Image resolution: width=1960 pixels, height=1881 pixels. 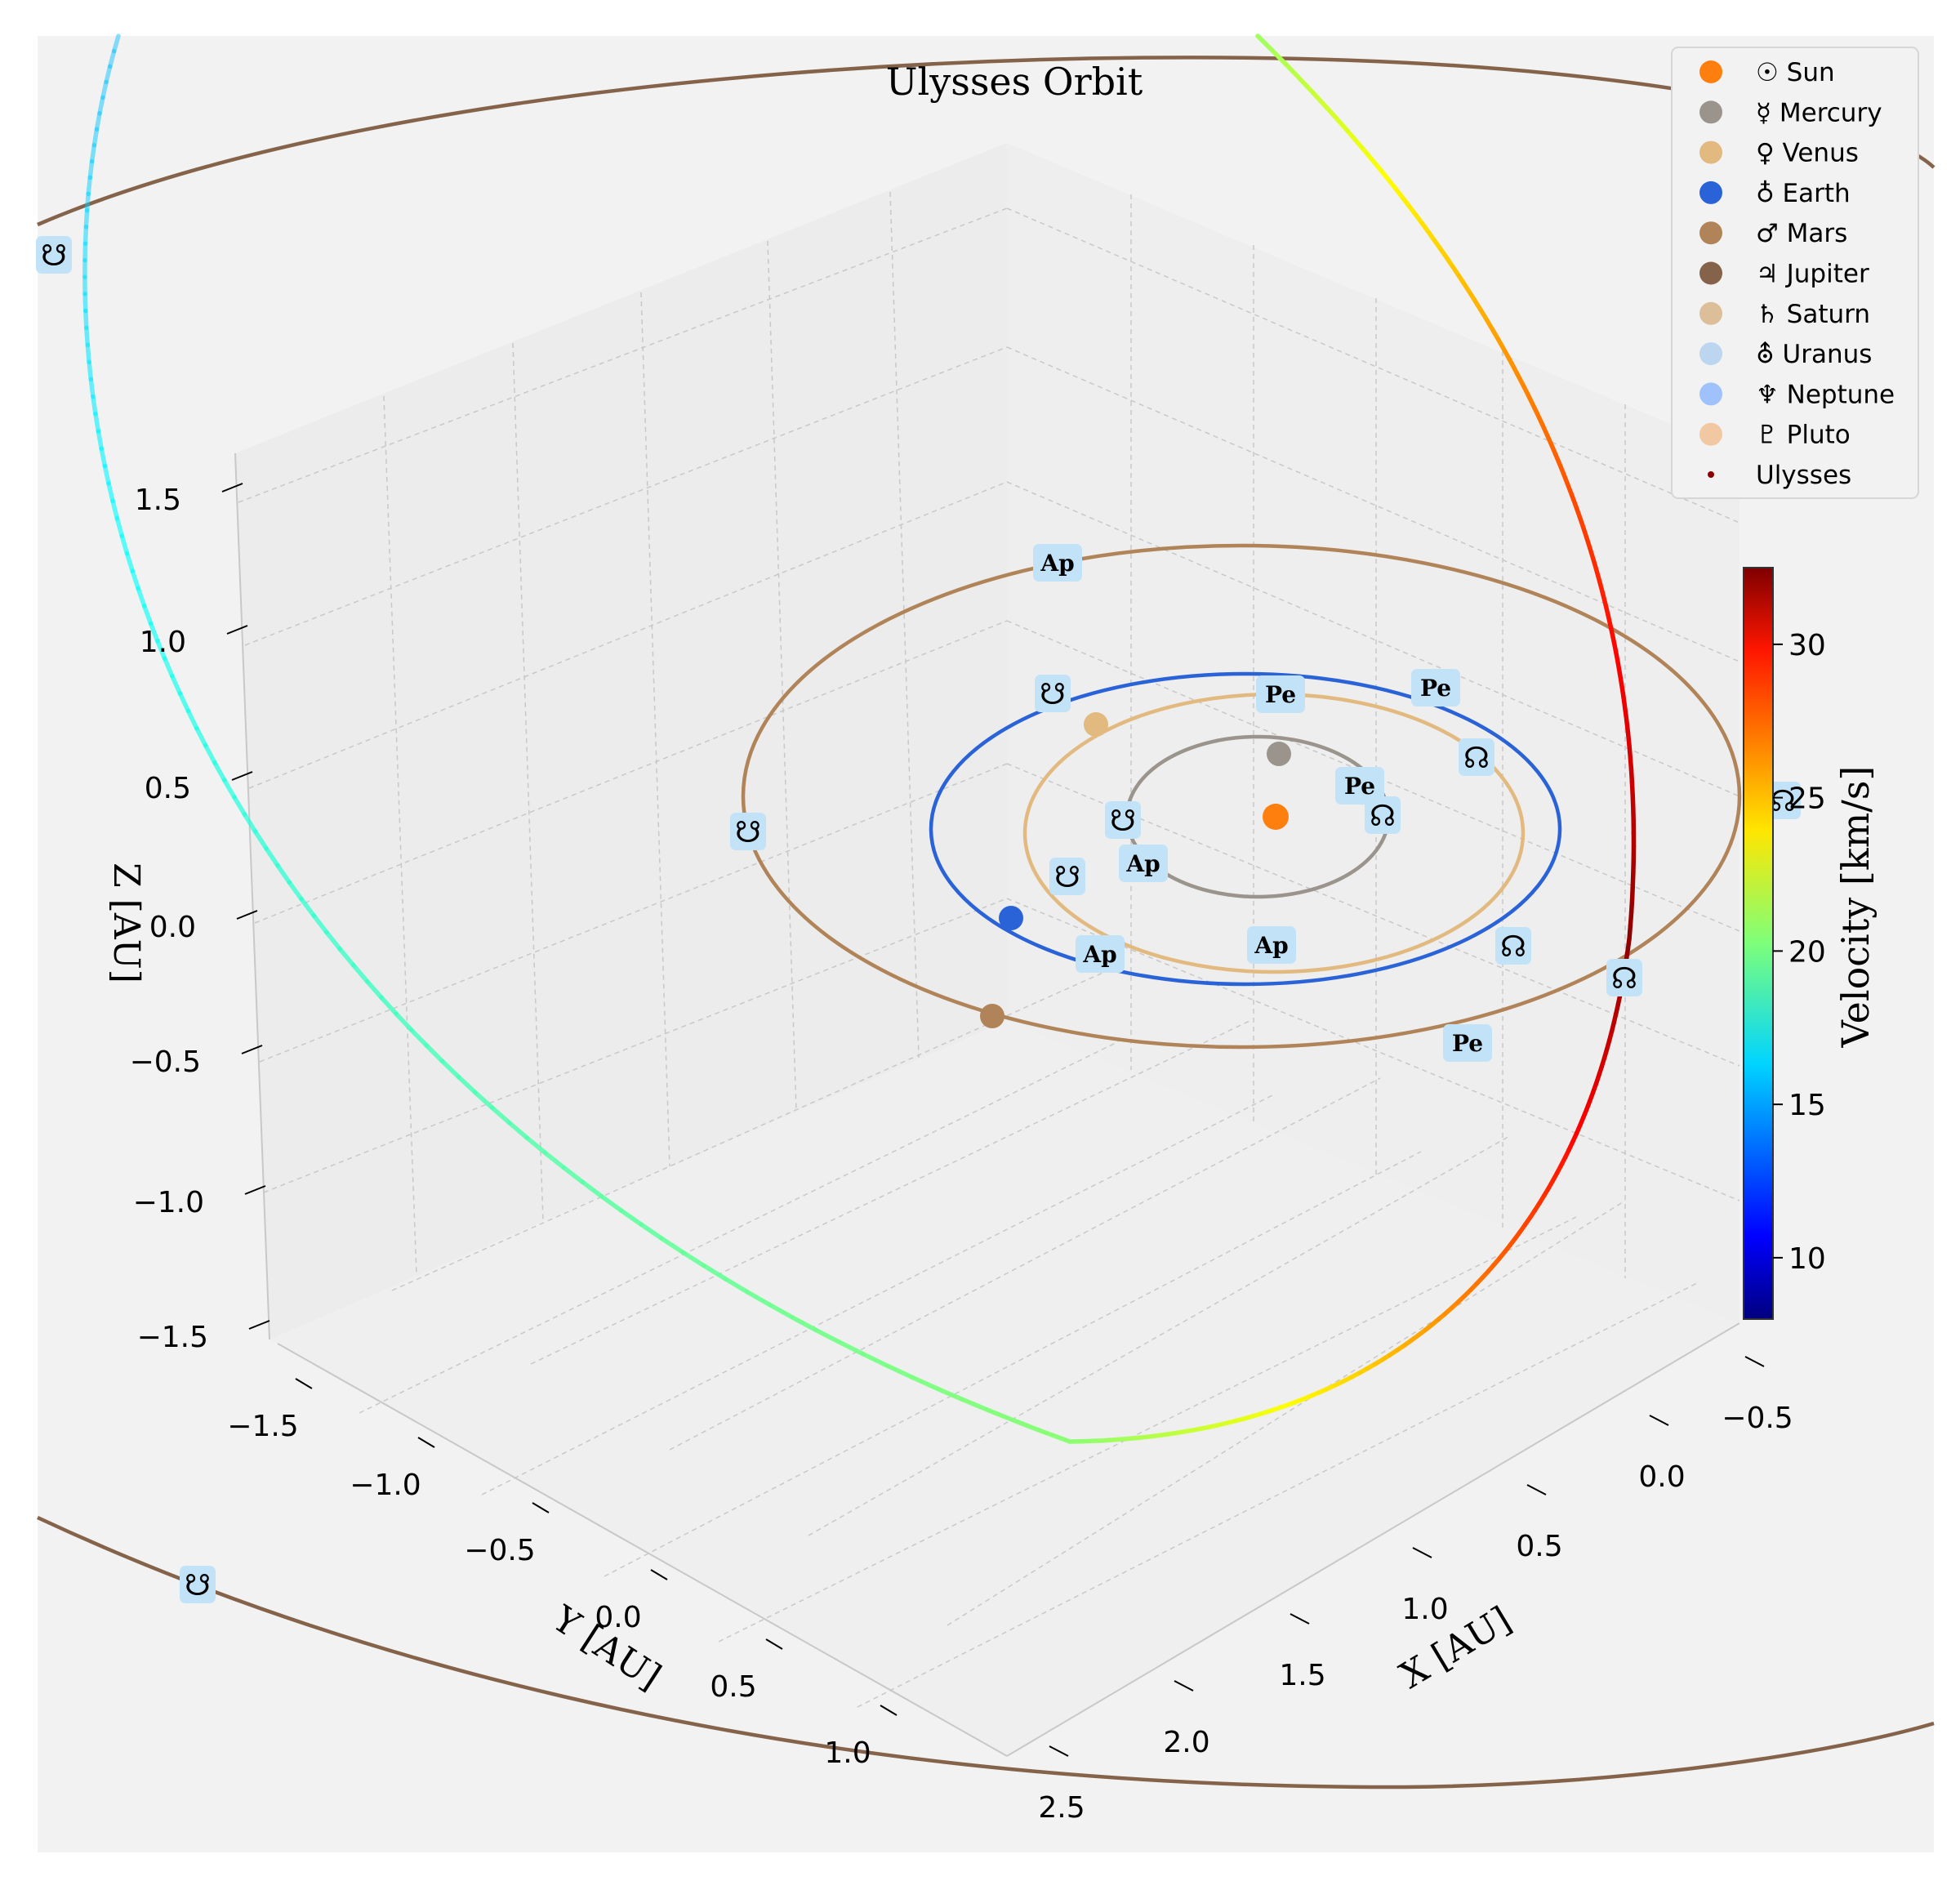 I want to click on x-tick-label: 1.5, so click(x=1302, y=1675).